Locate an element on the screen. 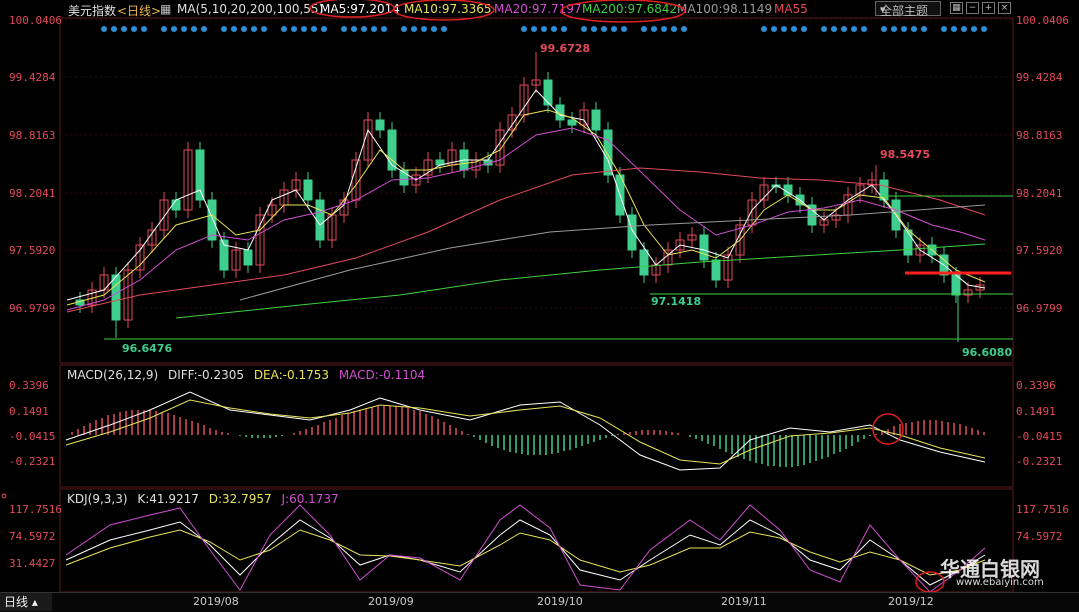  x-axis-label: 2019/10 is located at coordinates (560, 601).